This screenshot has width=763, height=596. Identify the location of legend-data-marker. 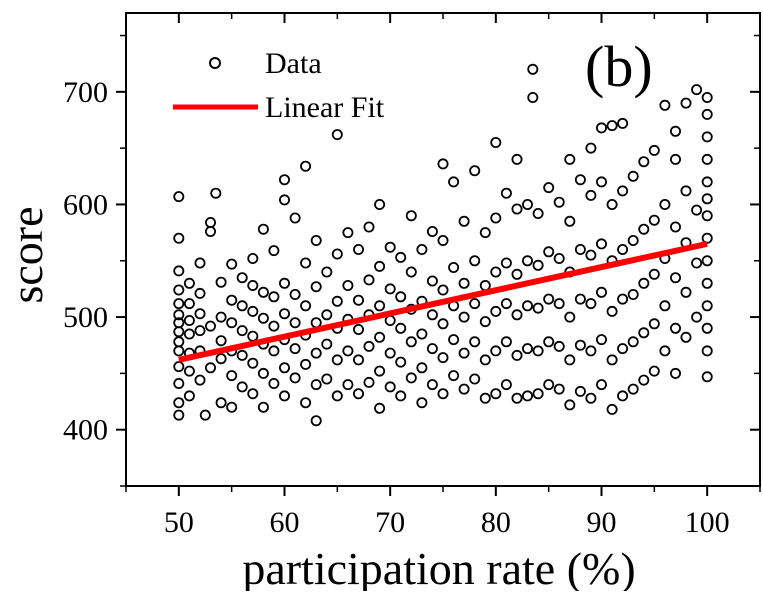
(215, 63).